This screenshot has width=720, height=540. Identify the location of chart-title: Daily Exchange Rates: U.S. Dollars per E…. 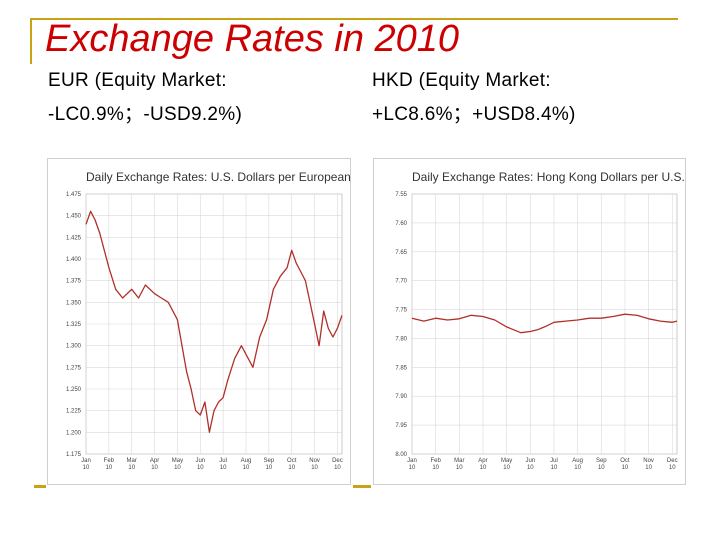
(218, 177).